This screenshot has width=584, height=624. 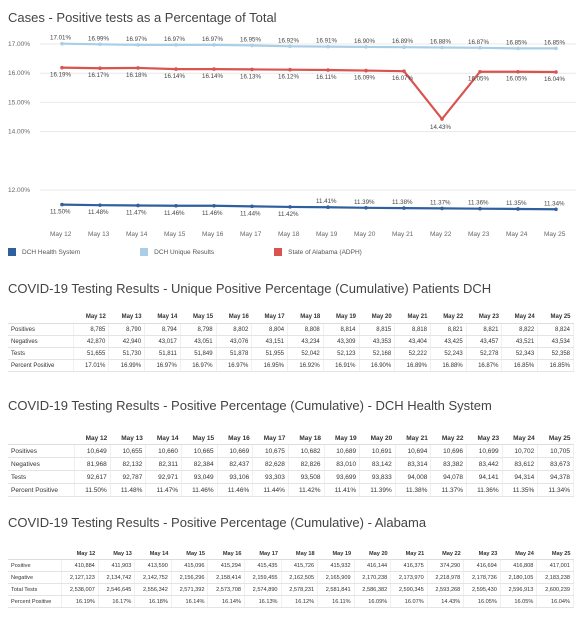 What do you see at coordinates (41, 329) in the screenshot?
I see `row-label: Positives` at bounding box center [41, 329].